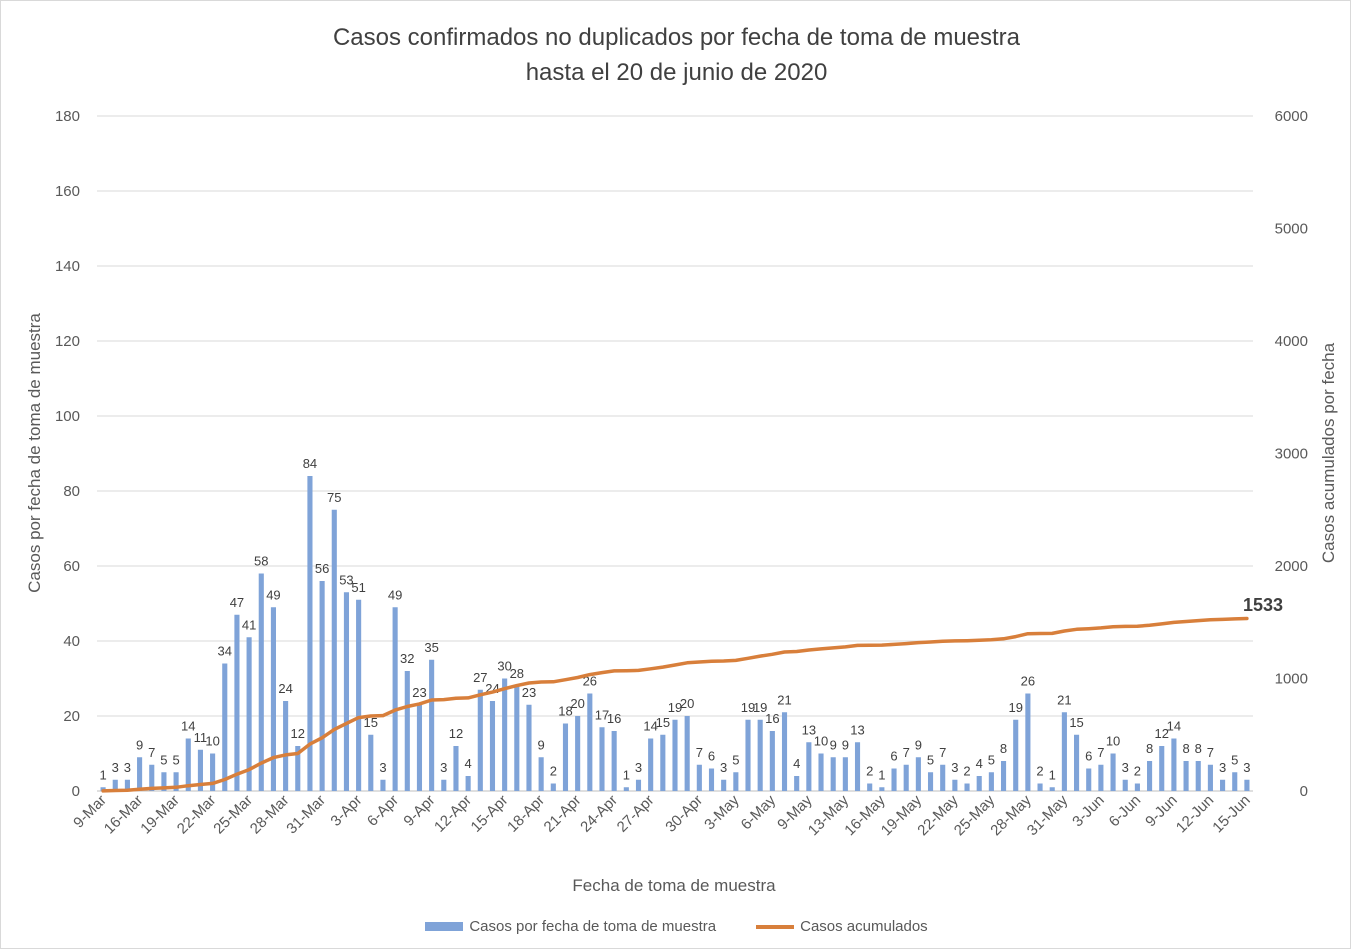 This screenshot has height=951, width=1353. What do you see at coordinates (249, 624) in the screenshot?
I see `data-label: 41` at bounding box center [249, 624].